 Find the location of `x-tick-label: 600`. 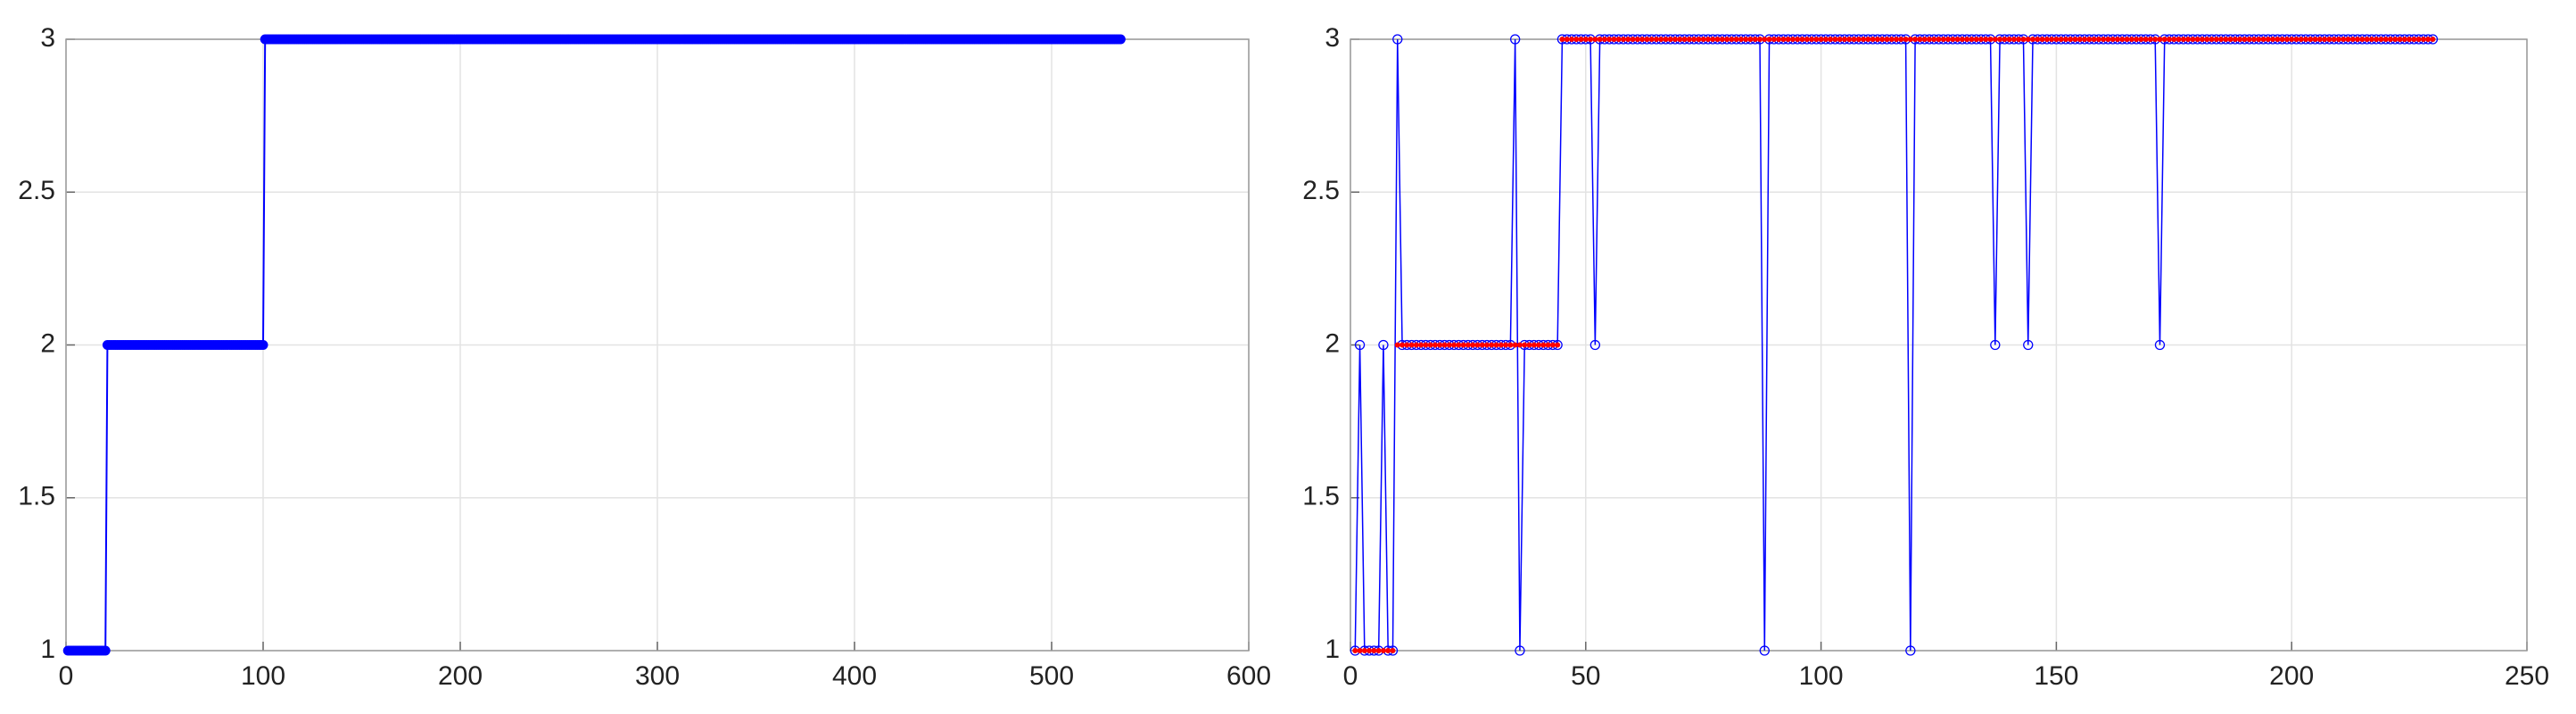

x-tick-label: 600 is located at coordinates (1249, 676).